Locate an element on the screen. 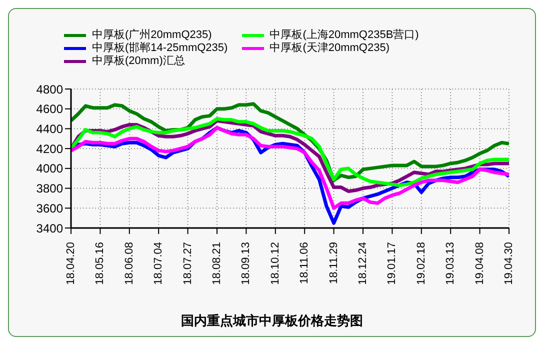  x-tick-label: 19.02.18 is located at coordinates (421, 263).